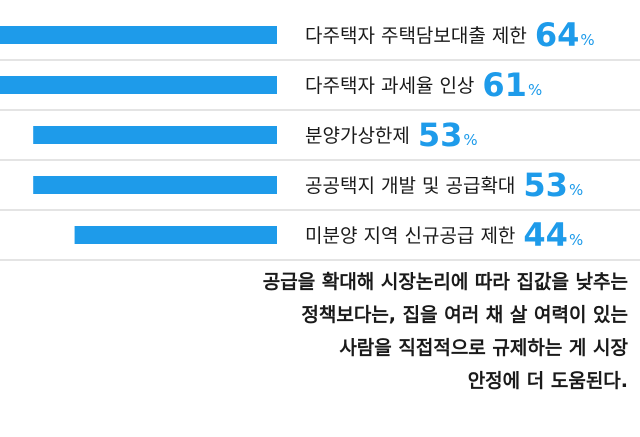  What do you see at coordinates (483, 348) in the screenshot?
I see `footnote-line: 사람을 직접적으로 규제하는 게 시장` at bounding box center [483, 348].